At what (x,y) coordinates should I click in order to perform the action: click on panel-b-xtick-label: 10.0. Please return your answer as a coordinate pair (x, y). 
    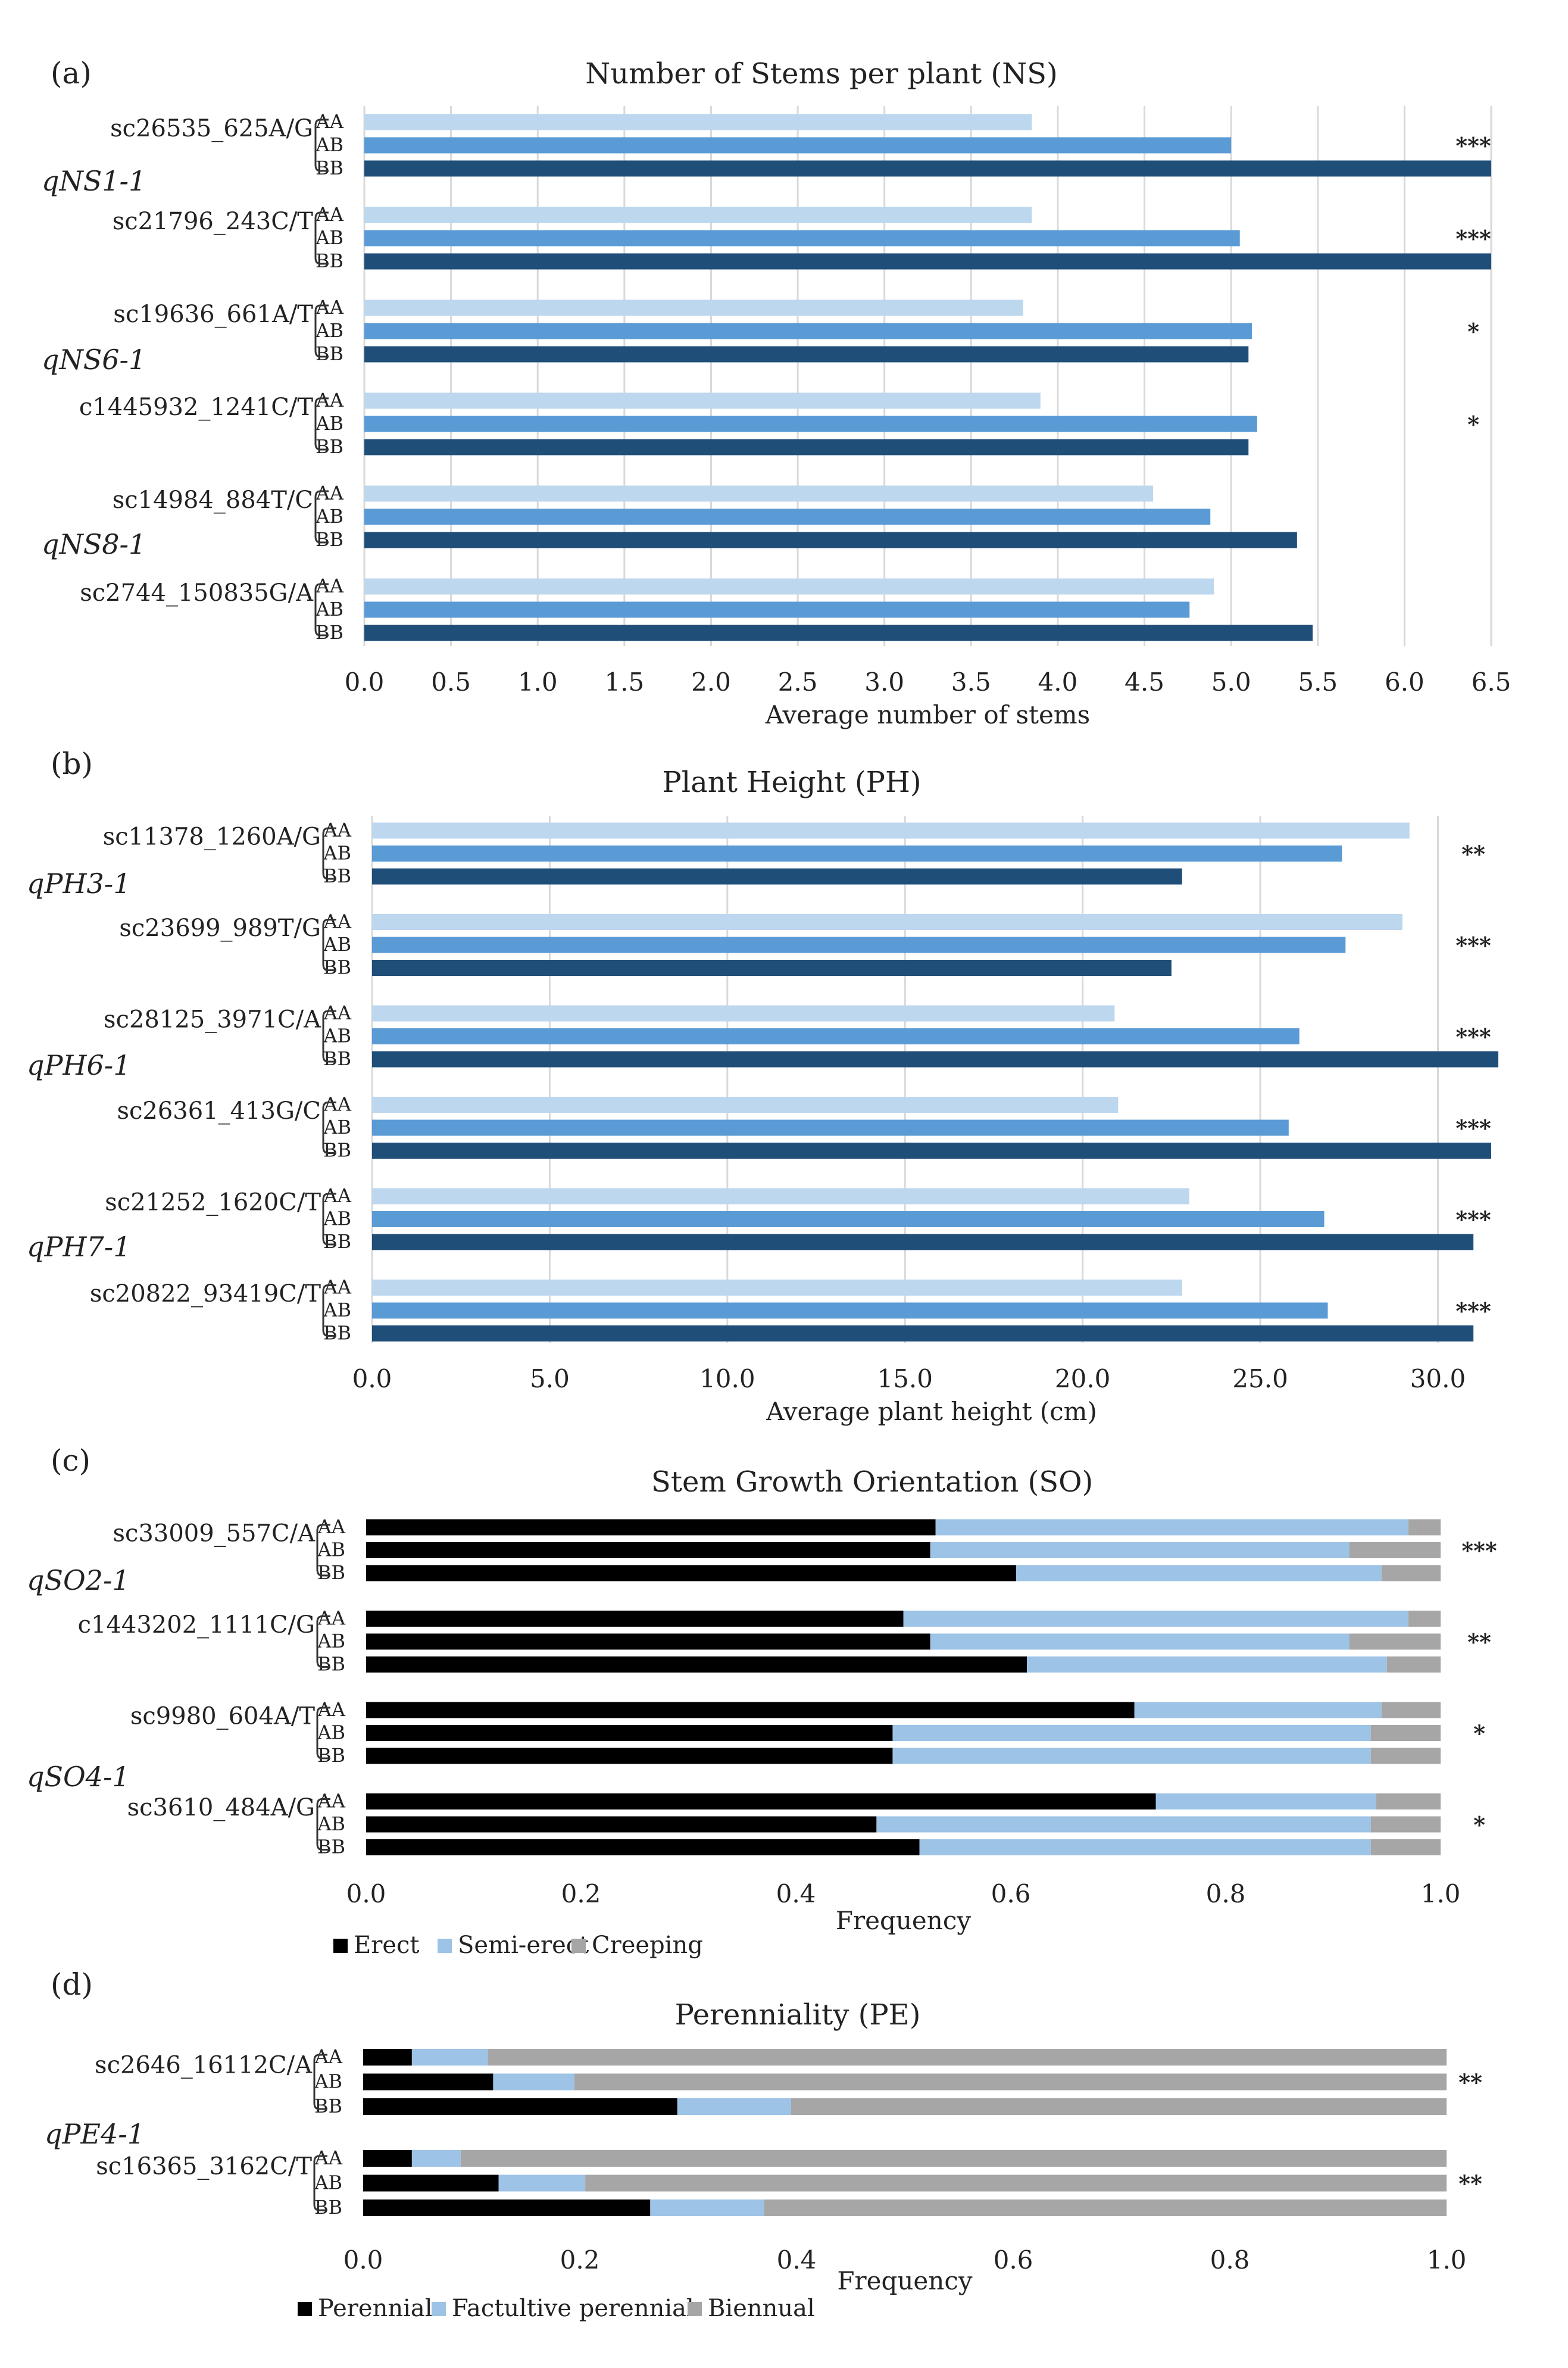
    Looking at the image, I should click on (727, 1378).